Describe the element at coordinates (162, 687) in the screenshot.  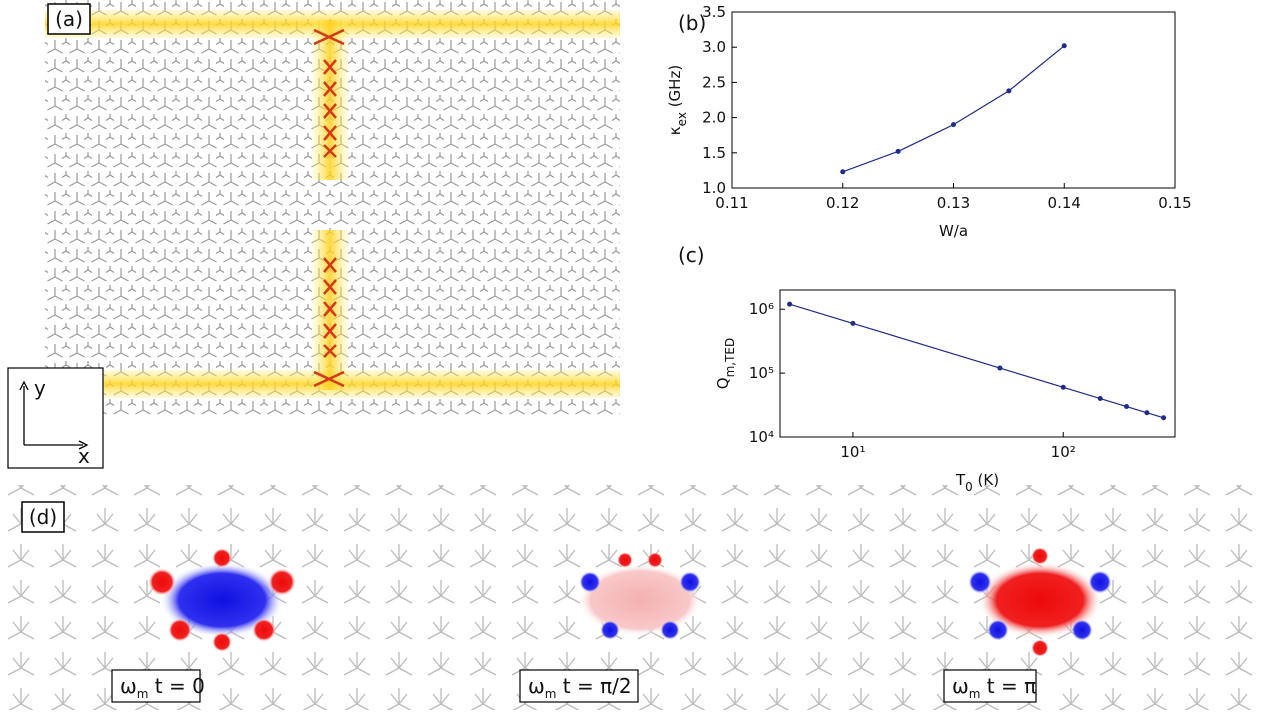
I see `phase-label: ωm t = 0` at that location.